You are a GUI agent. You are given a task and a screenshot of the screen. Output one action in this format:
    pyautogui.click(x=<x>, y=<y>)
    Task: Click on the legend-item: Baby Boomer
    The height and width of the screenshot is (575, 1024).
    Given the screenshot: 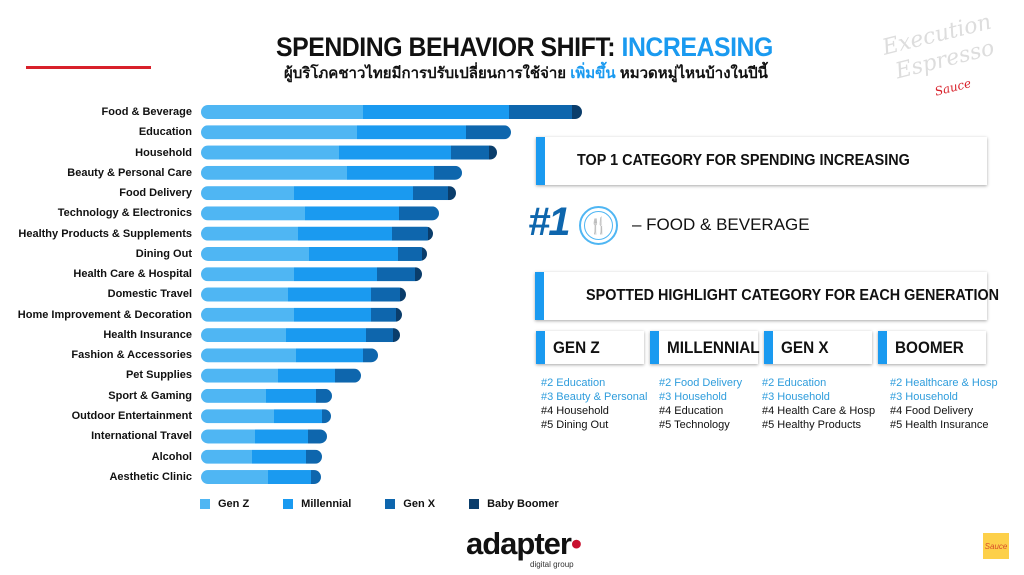 What is the action you would take?
    pyautogui.click(x=514, y=504)
    